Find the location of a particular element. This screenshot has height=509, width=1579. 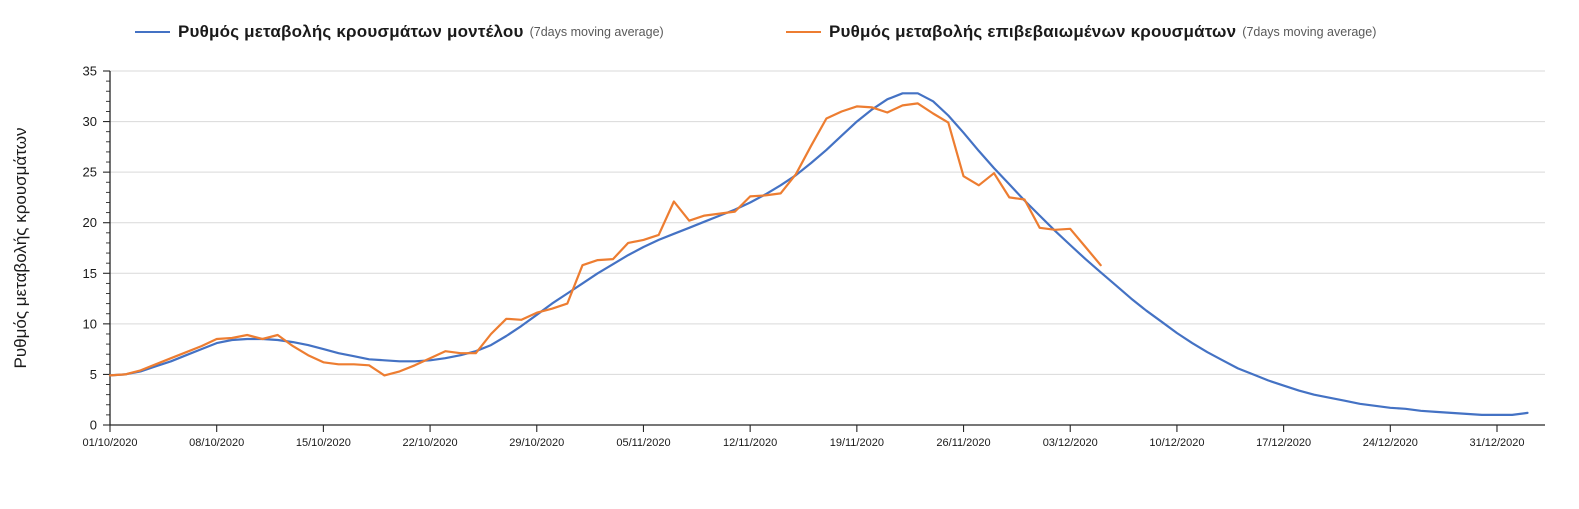

x-tick-label: 12/11/2020 is located at coordinates (750, 443).